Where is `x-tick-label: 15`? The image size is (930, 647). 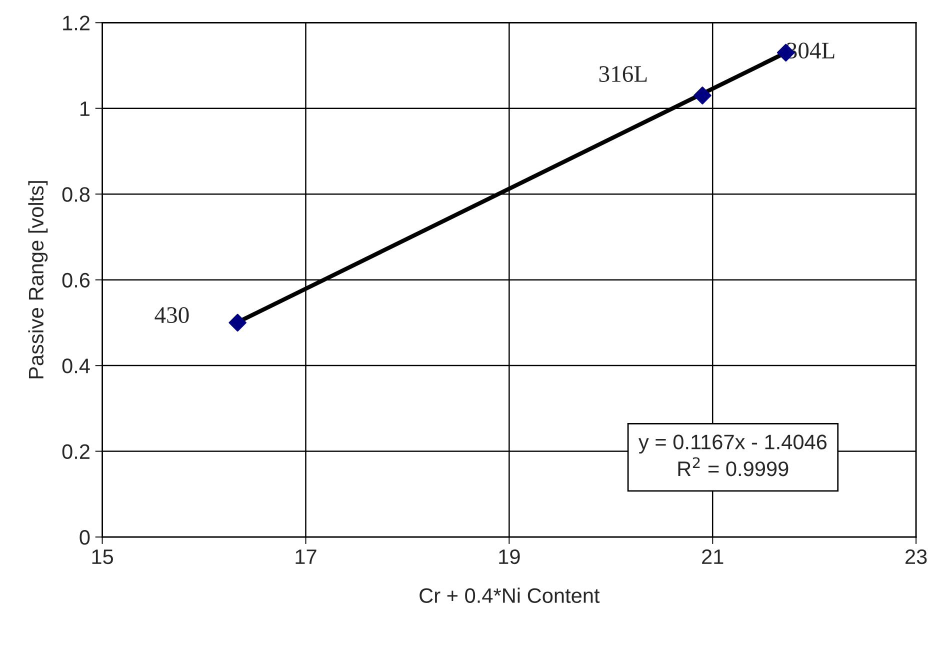 x-tick-label: 15 is located at coordinates (103, 557).